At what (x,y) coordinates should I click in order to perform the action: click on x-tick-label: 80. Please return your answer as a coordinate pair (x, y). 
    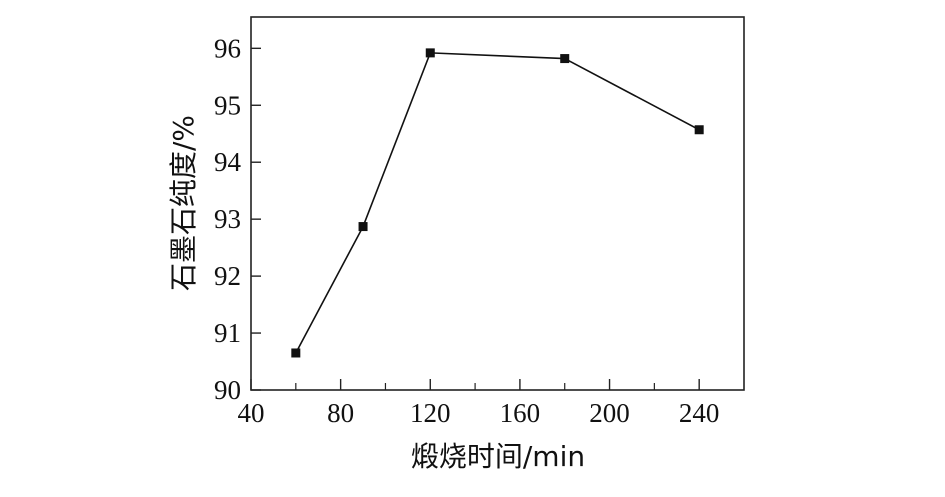
    Looking at the image, I should click on (340, 413).